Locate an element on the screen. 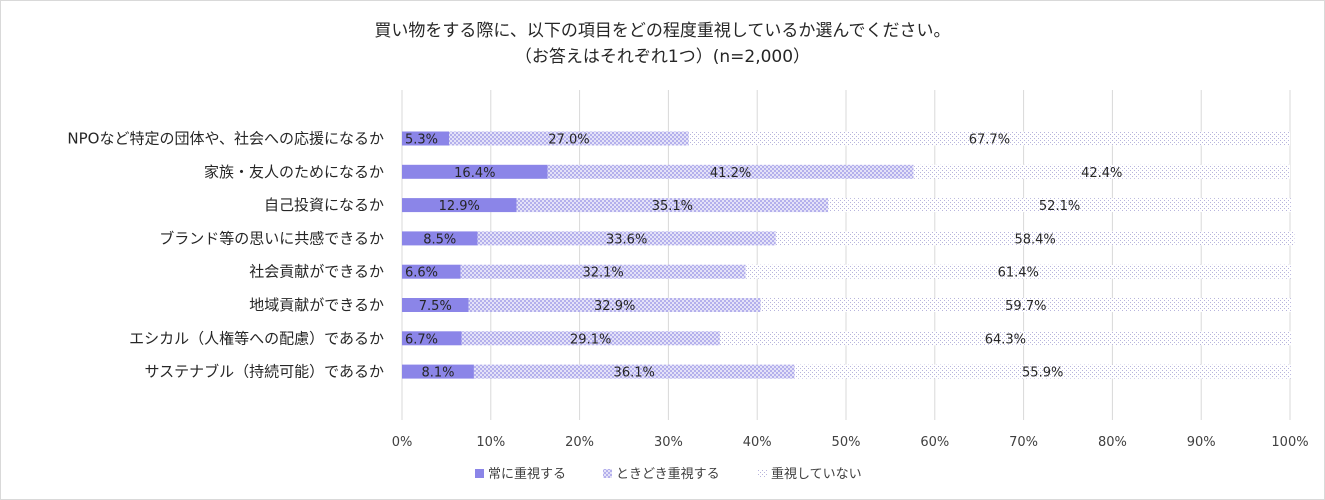 Image resolution: width=1325 pixels, height=500 pixels. legend-label: ときどき重視する is located at coordinates (668, 474).